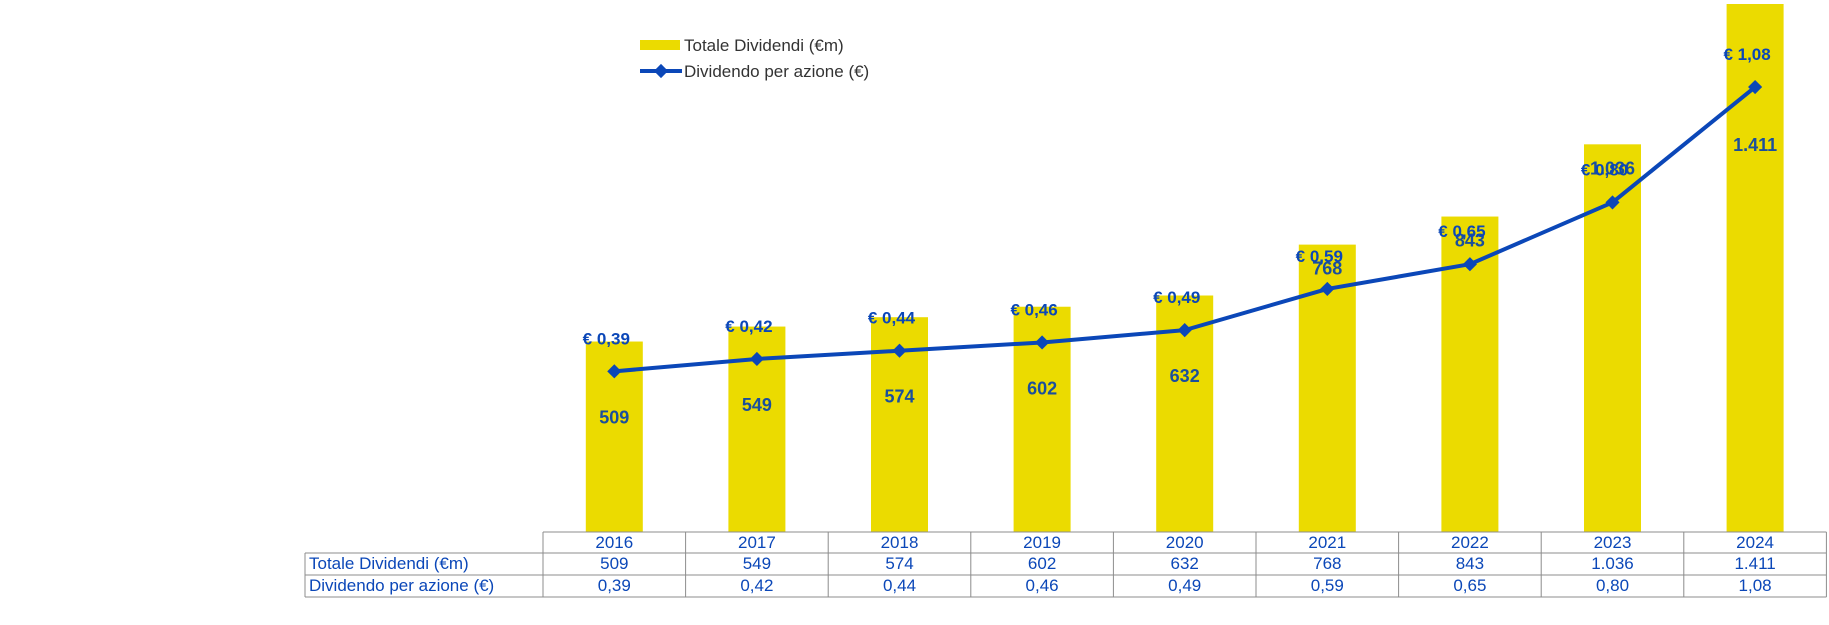 The width and height of the screenshot is (1829, 625). Describe the element at coordinates (660, 45) in the screenshot. I see `legend-swatch-bar` at that location.